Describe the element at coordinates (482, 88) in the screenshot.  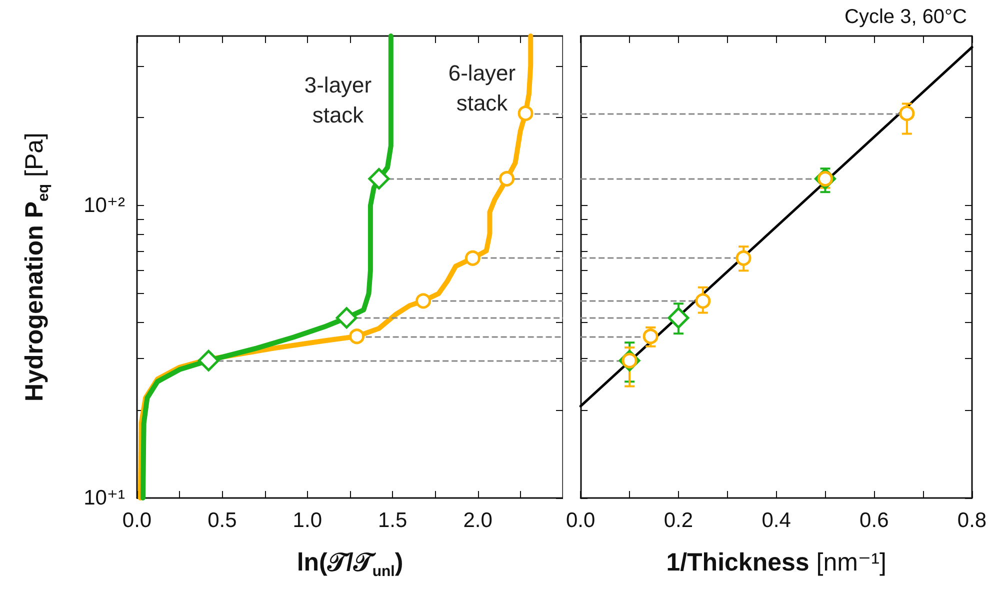
I see `annotation: 6-layer stack` at that location.